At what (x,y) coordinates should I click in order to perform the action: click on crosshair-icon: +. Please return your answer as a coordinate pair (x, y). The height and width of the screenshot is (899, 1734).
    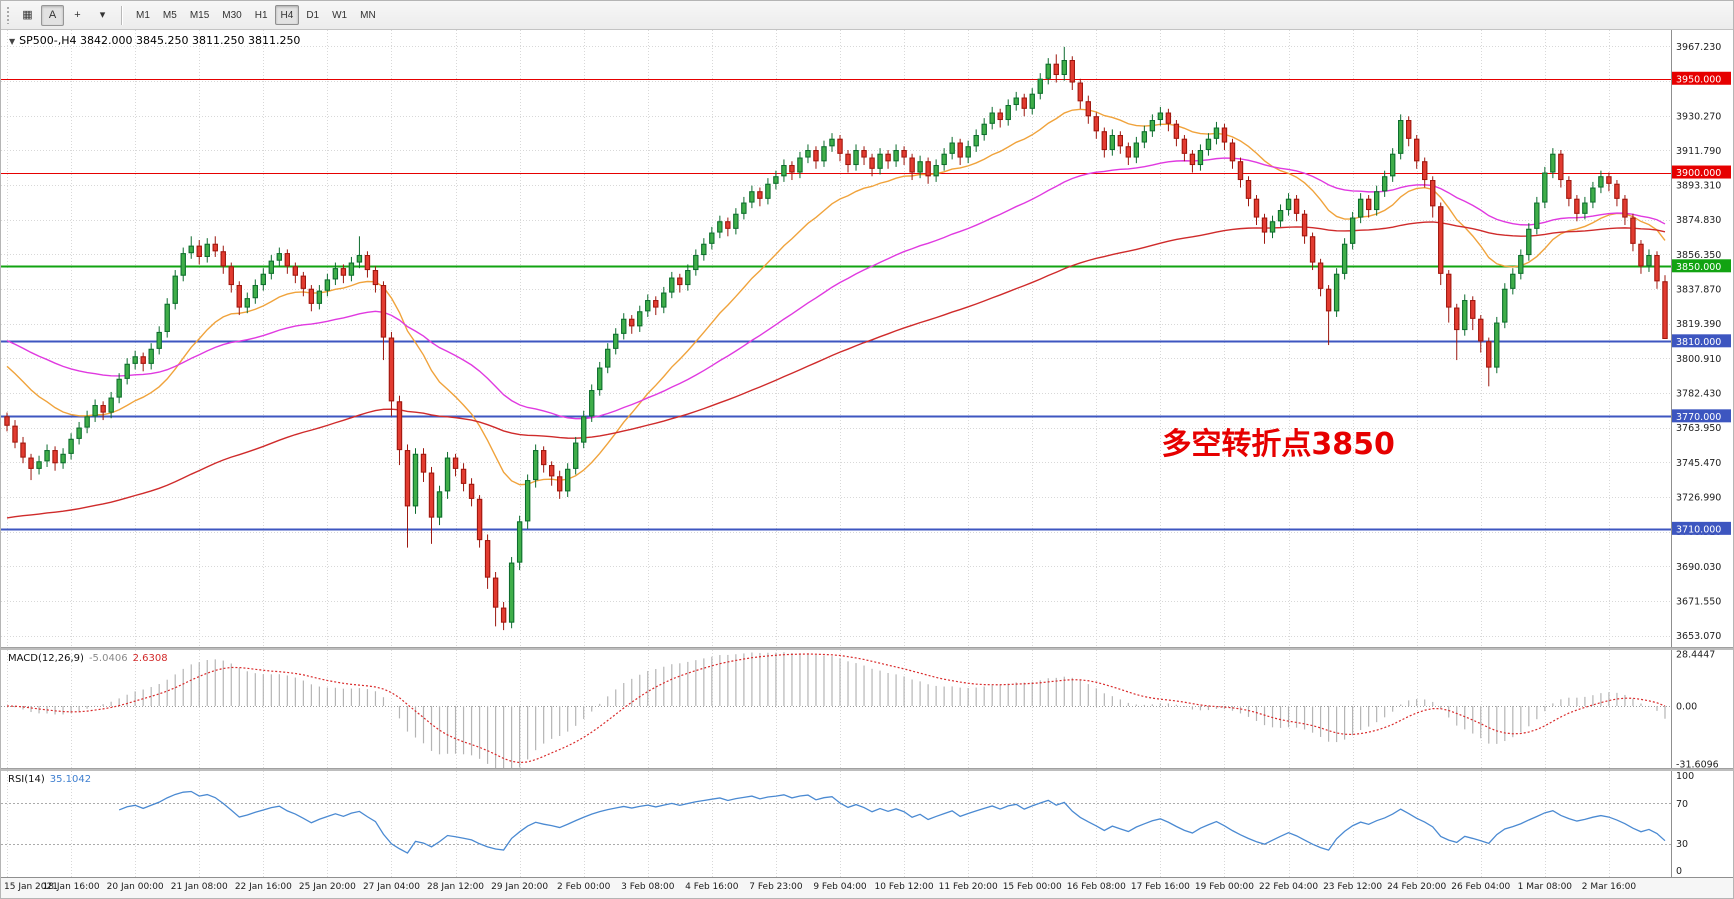
    Looking at the image, I should click on (77, 15).